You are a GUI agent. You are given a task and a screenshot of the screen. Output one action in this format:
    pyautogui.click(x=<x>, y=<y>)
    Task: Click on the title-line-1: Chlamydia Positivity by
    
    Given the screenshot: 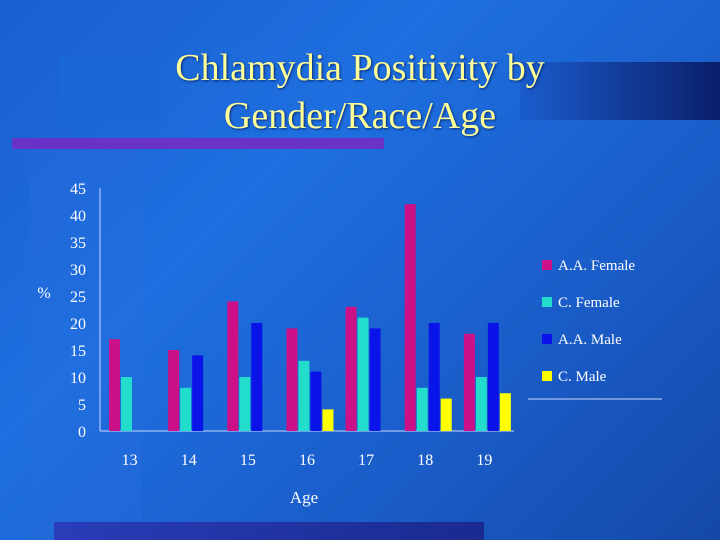 What is the action you would take?
    pyautogui.click(x=360, y=68)
    